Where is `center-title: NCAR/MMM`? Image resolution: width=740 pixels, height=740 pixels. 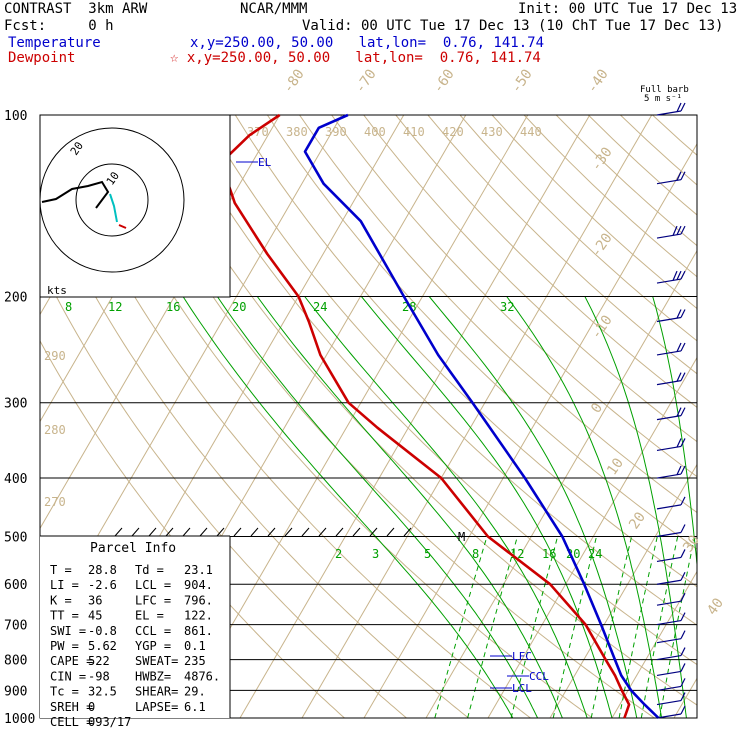 center-title: NCAR/MMM is located at coordinates (274, 9).